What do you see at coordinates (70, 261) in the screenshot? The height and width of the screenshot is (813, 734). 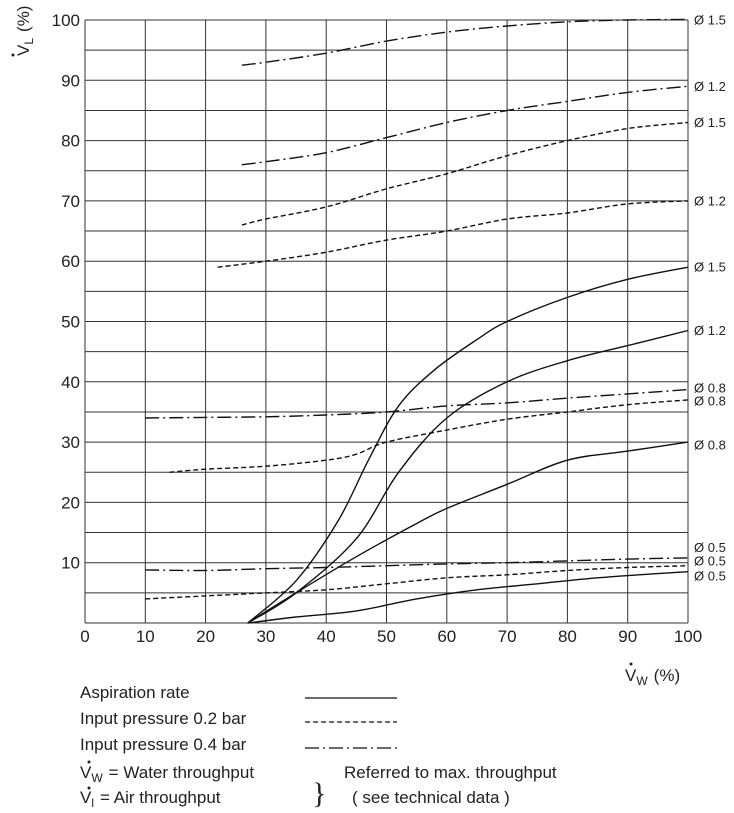 I see `y-tick-label: 60` at bounding box center [70, 261].